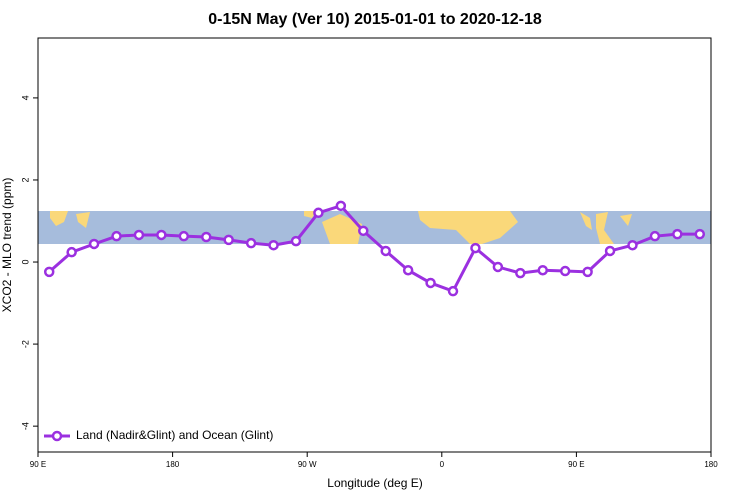 The height and width of the screenshot is (500, 750). I want to click on x-axis-label: Longitude (deg E), so click(374, 483).